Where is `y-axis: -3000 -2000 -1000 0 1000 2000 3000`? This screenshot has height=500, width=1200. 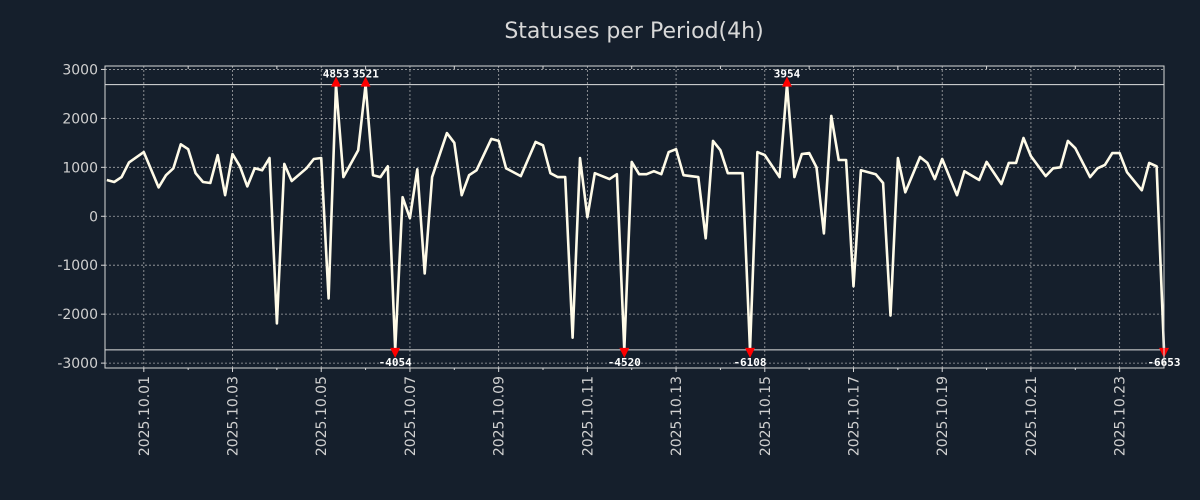
y-axis: -3000 -2000 -1000 0 1000 2000 3000 is located at coordinates (81, 217).